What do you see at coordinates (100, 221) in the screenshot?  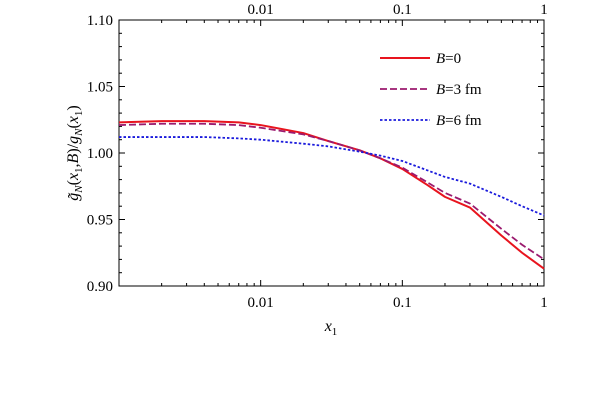 I see `y-tick-label: 0.95` at bounding box center [100, 221].